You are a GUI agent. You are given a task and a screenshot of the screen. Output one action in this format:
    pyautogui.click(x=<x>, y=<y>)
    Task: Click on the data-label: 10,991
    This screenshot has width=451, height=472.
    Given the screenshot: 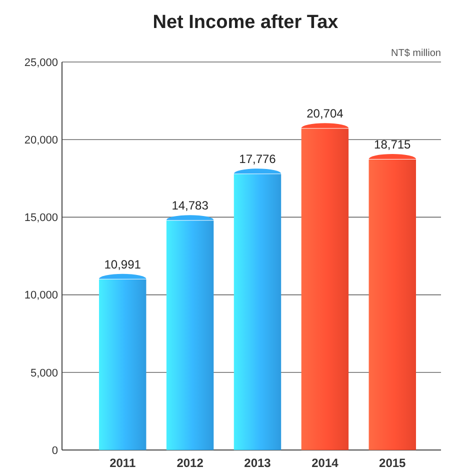 What is the action you would take?
    pyautogui.click(x=123, y=264)
    